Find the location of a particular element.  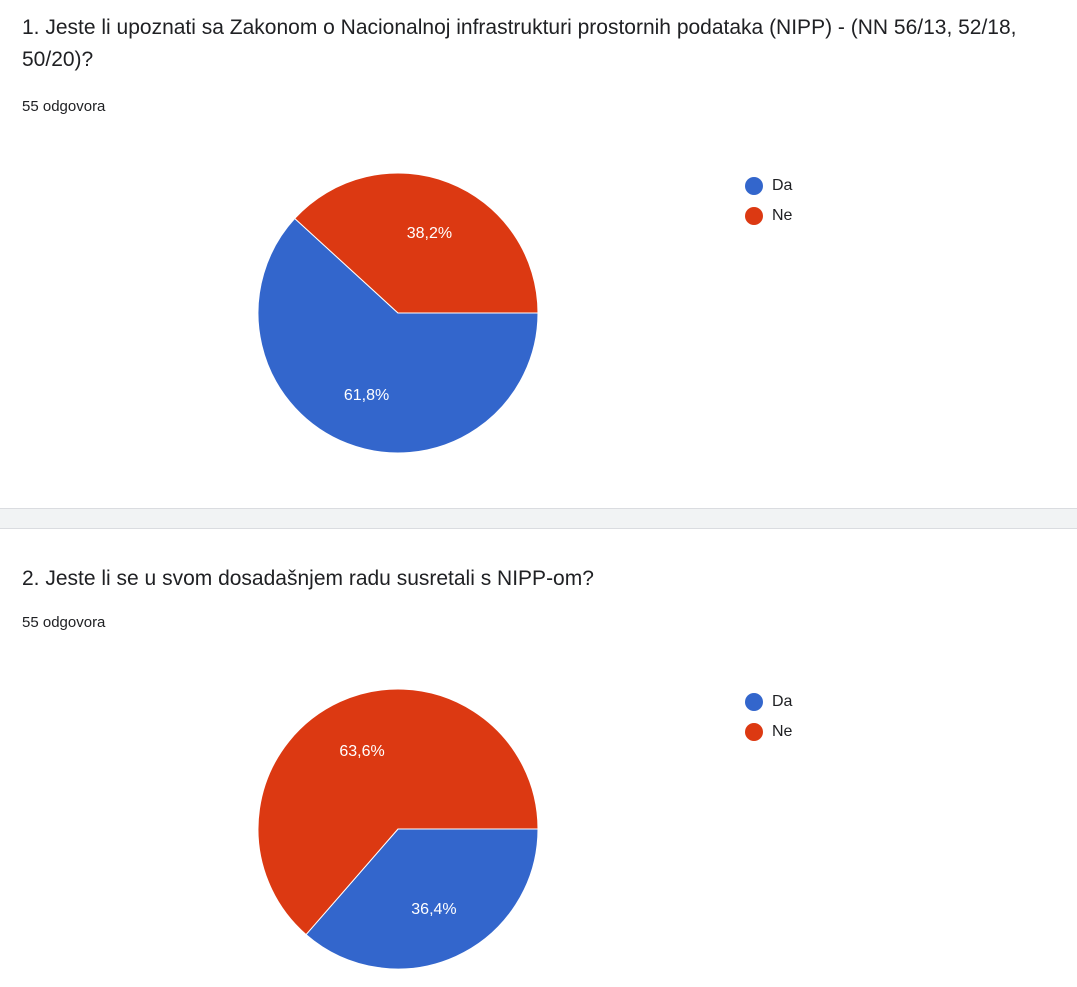

slice-label-ne: 63,6% is located at coordinates (361, 751).